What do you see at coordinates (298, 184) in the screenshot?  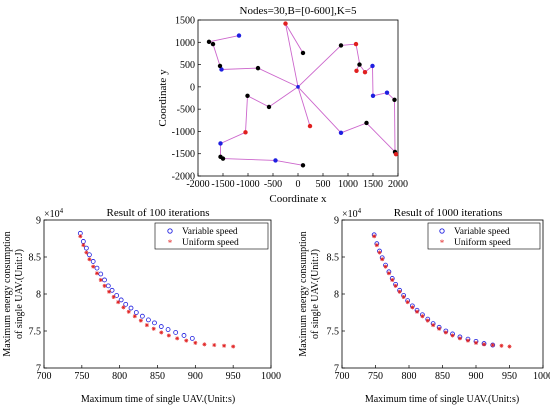 I see `top-xtick-label-4: 0` at bounding box center [298, 184].